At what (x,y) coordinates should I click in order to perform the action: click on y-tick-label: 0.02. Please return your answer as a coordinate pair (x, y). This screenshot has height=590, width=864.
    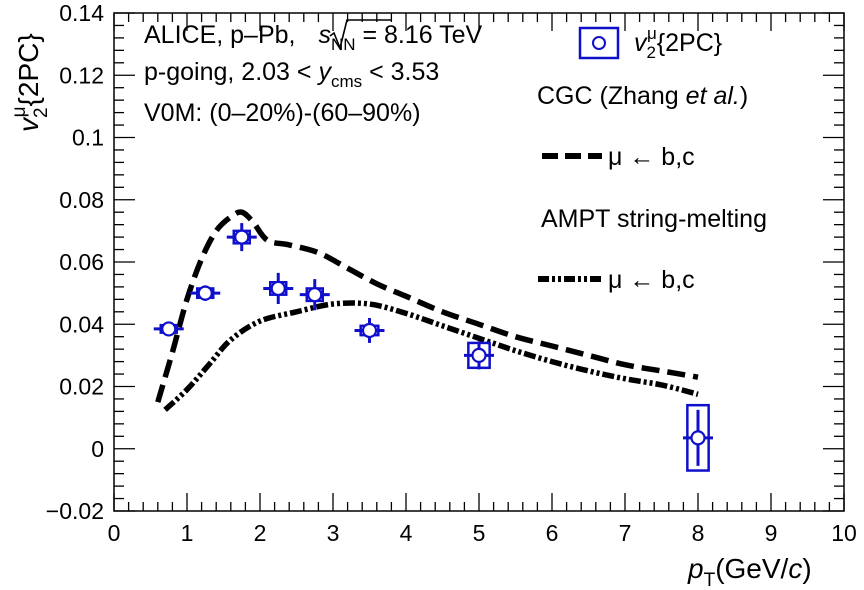
    Looking at the image, I should click on (81, 387).